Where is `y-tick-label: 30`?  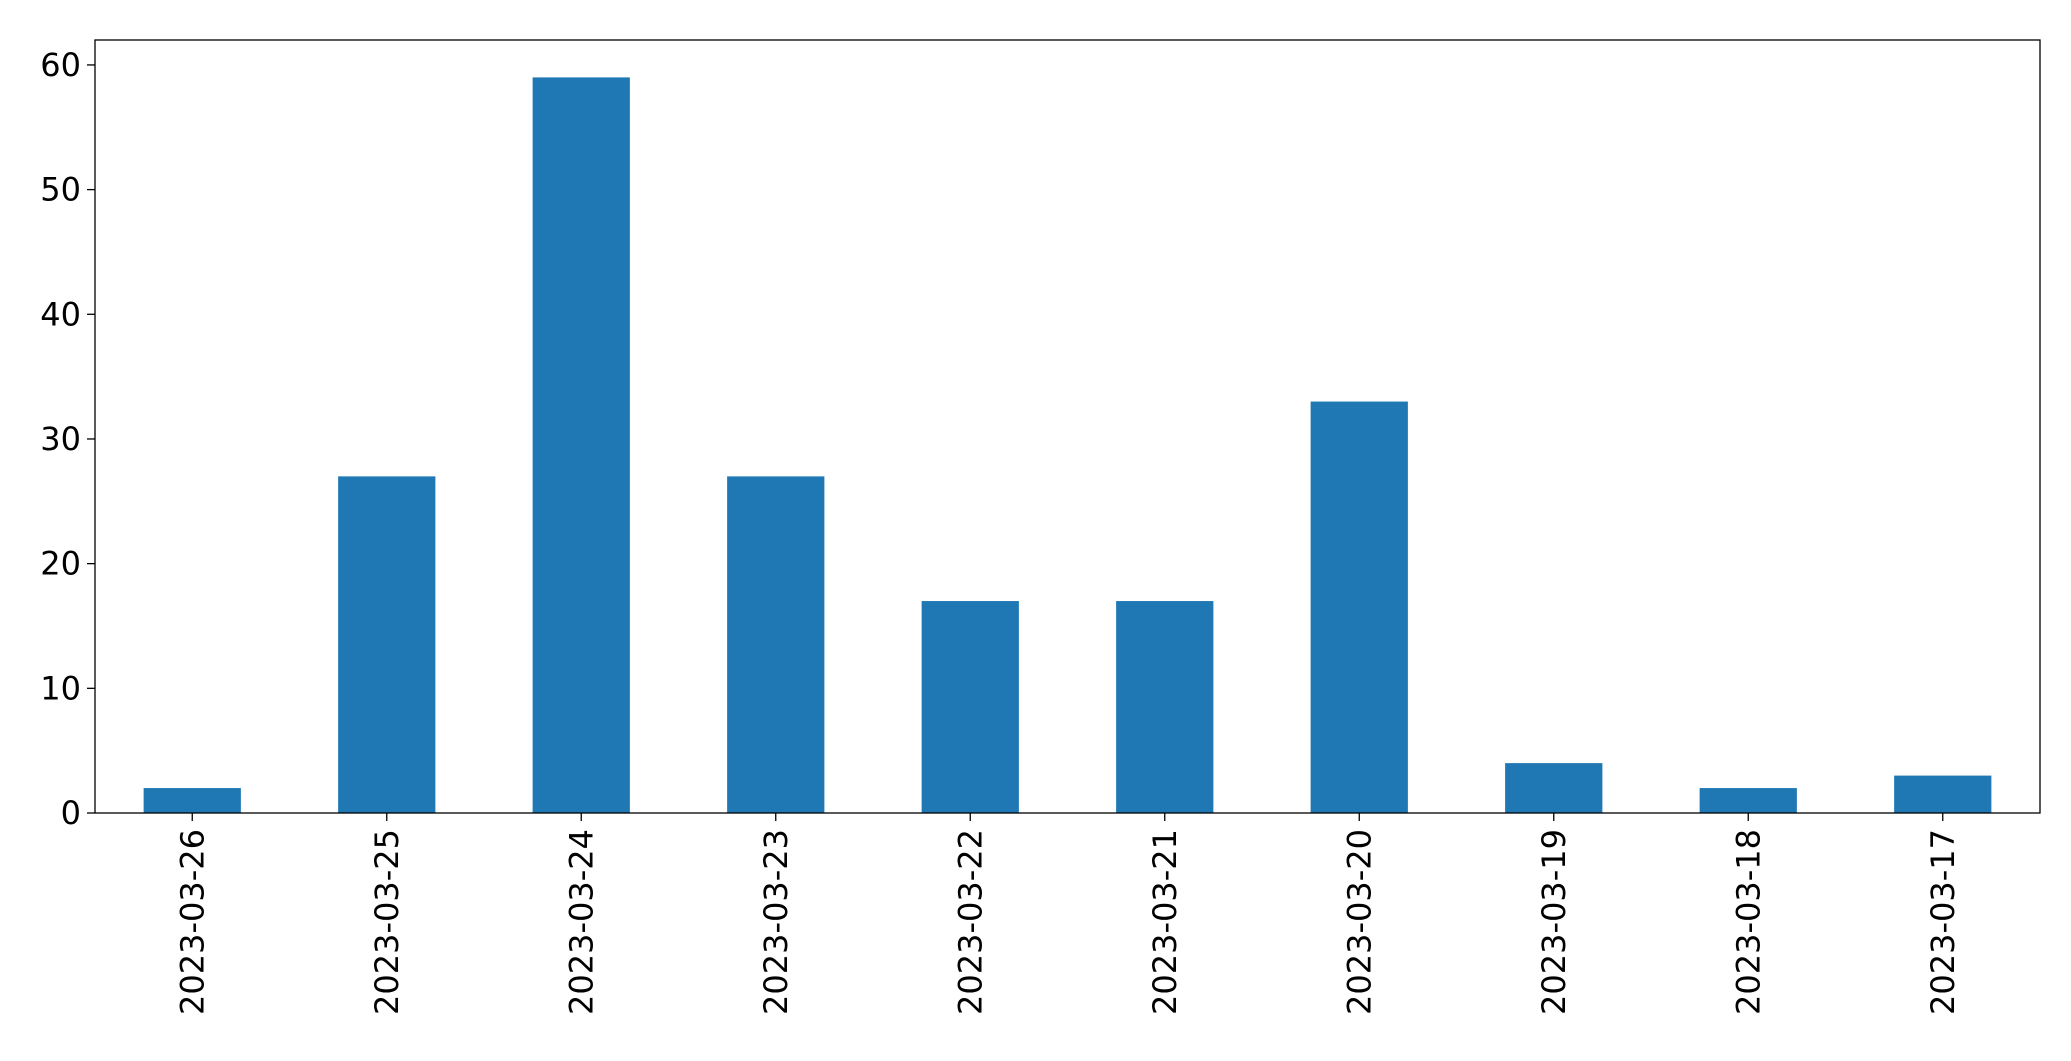 y-tick-label: 30 is located at coordinates (60, 439).